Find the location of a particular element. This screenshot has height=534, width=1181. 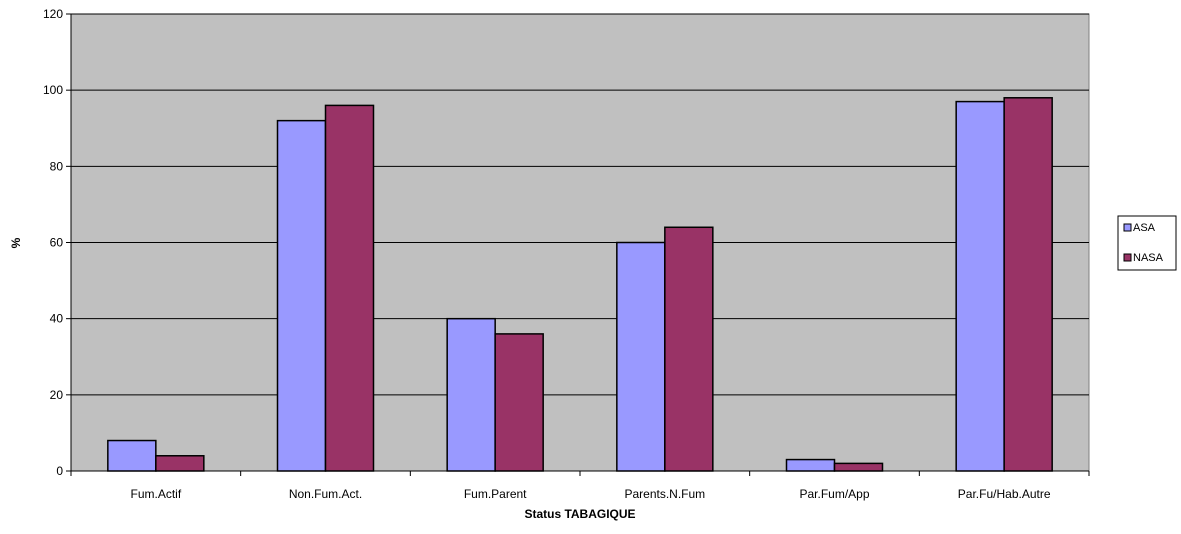

y-tick-label: 40 is located at coordinates (57, 319).